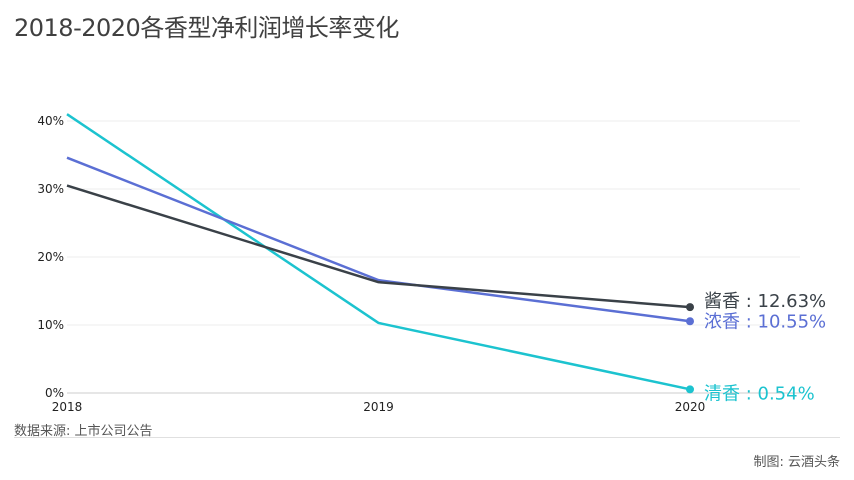 This screenshot has width=854, height=480. What do you see at coordinates (67, 407) in the screenshot?
I see `x-tick-label: 2018` at bounding box center [67, 407].